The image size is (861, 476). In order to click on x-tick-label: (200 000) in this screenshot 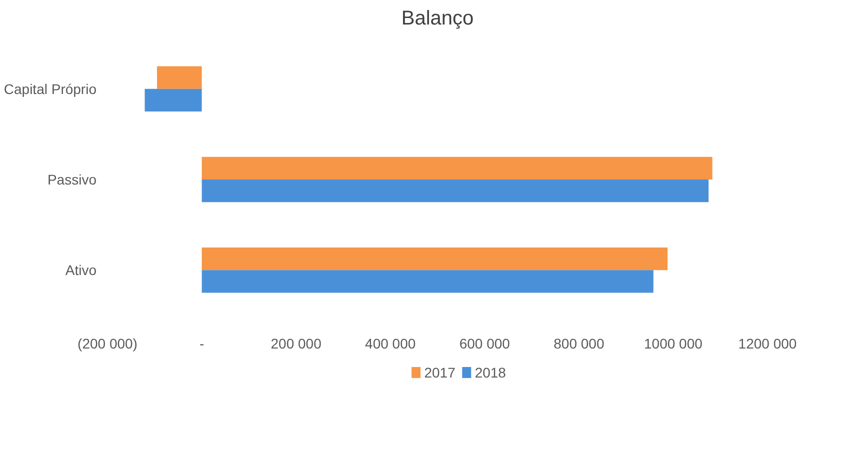, I will do `click(108, 344)`.